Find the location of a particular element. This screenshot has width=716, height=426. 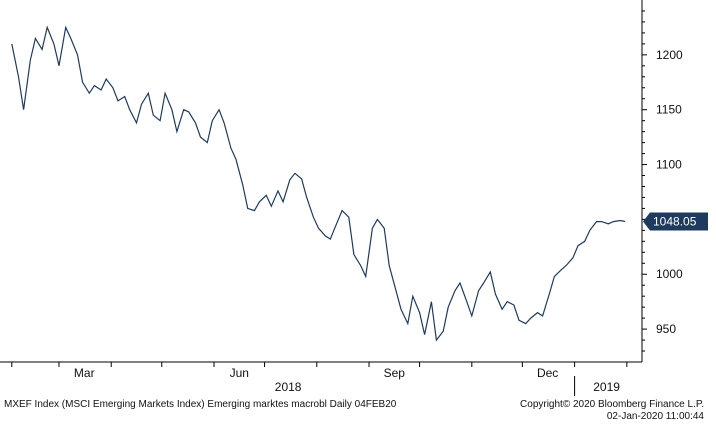

last-value-label: 1048.05 is located at coordinates (675, 222).